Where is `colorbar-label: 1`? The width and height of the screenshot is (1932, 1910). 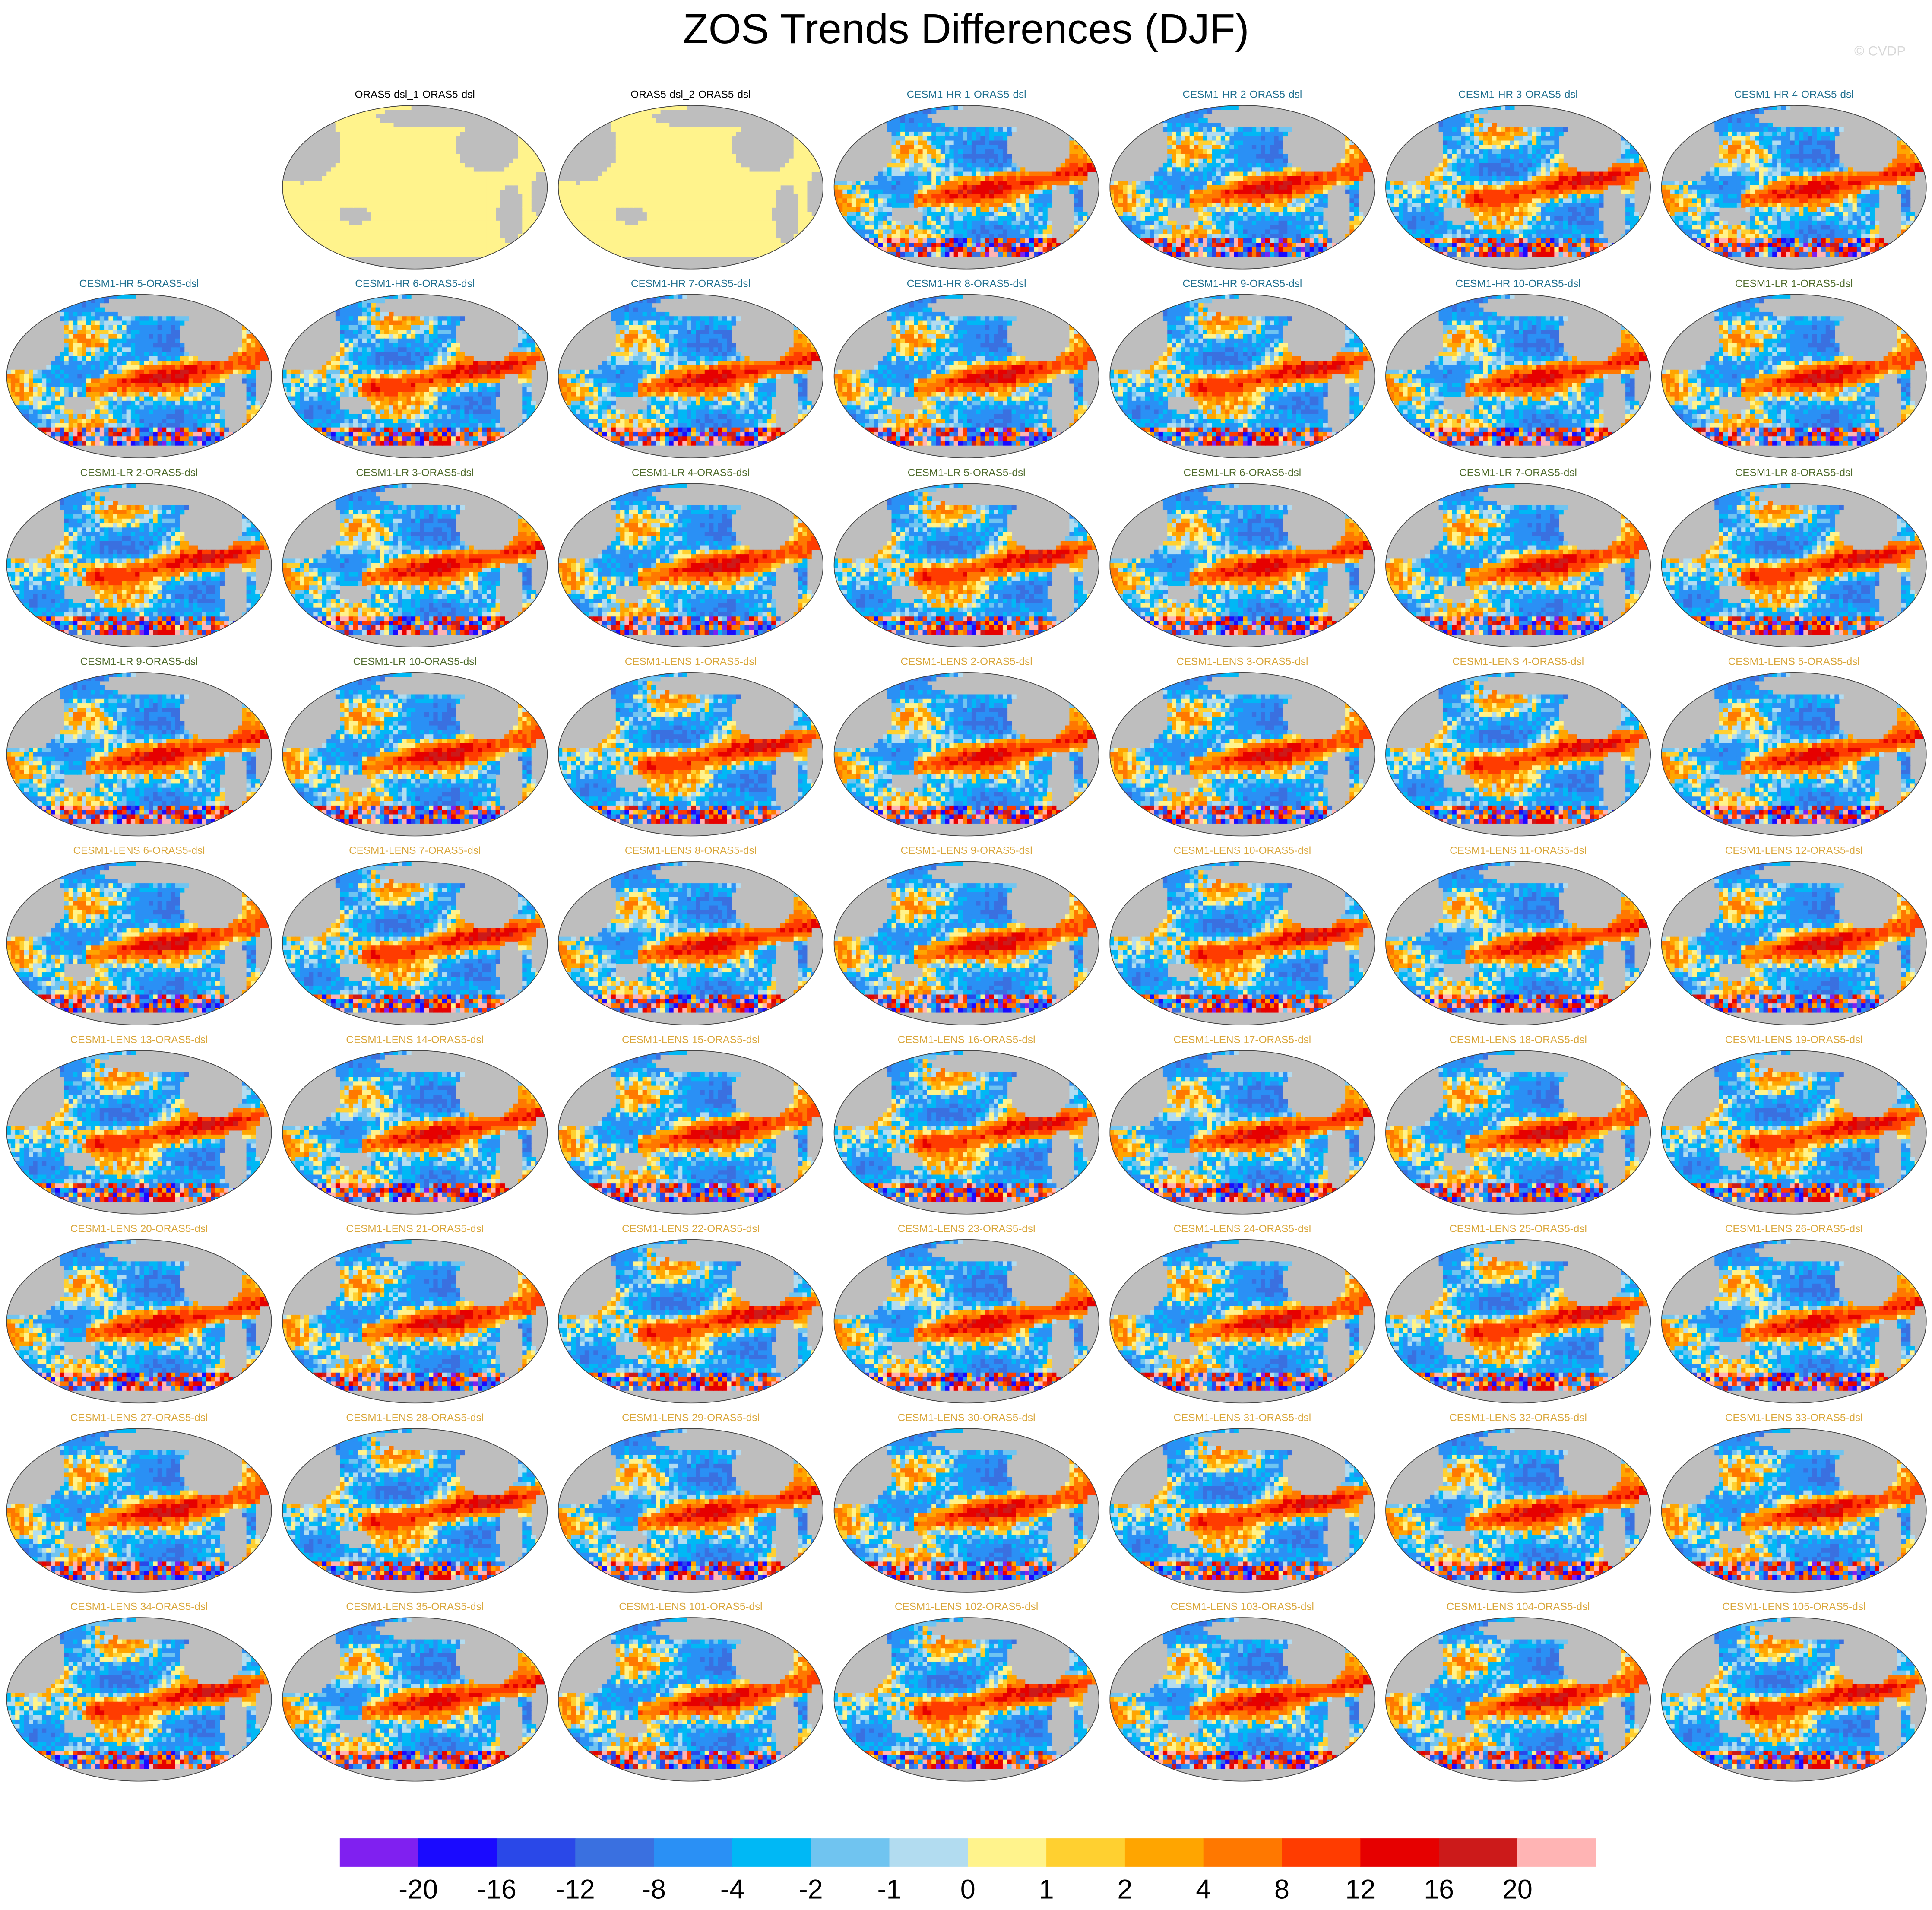
colorbar-label: 1 is located at coordinates (1047, 1890).